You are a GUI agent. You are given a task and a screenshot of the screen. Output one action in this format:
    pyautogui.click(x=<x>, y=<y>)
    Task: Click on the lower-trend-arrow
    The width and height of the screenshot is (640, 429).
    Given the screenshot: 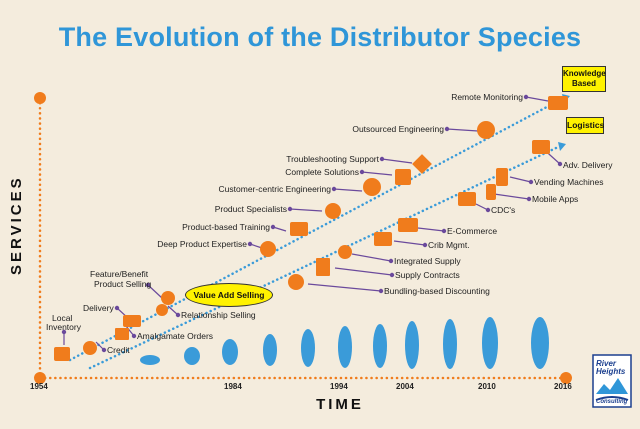 What is the action you would take?
    pyautogui.click(x=562, y=146)
    